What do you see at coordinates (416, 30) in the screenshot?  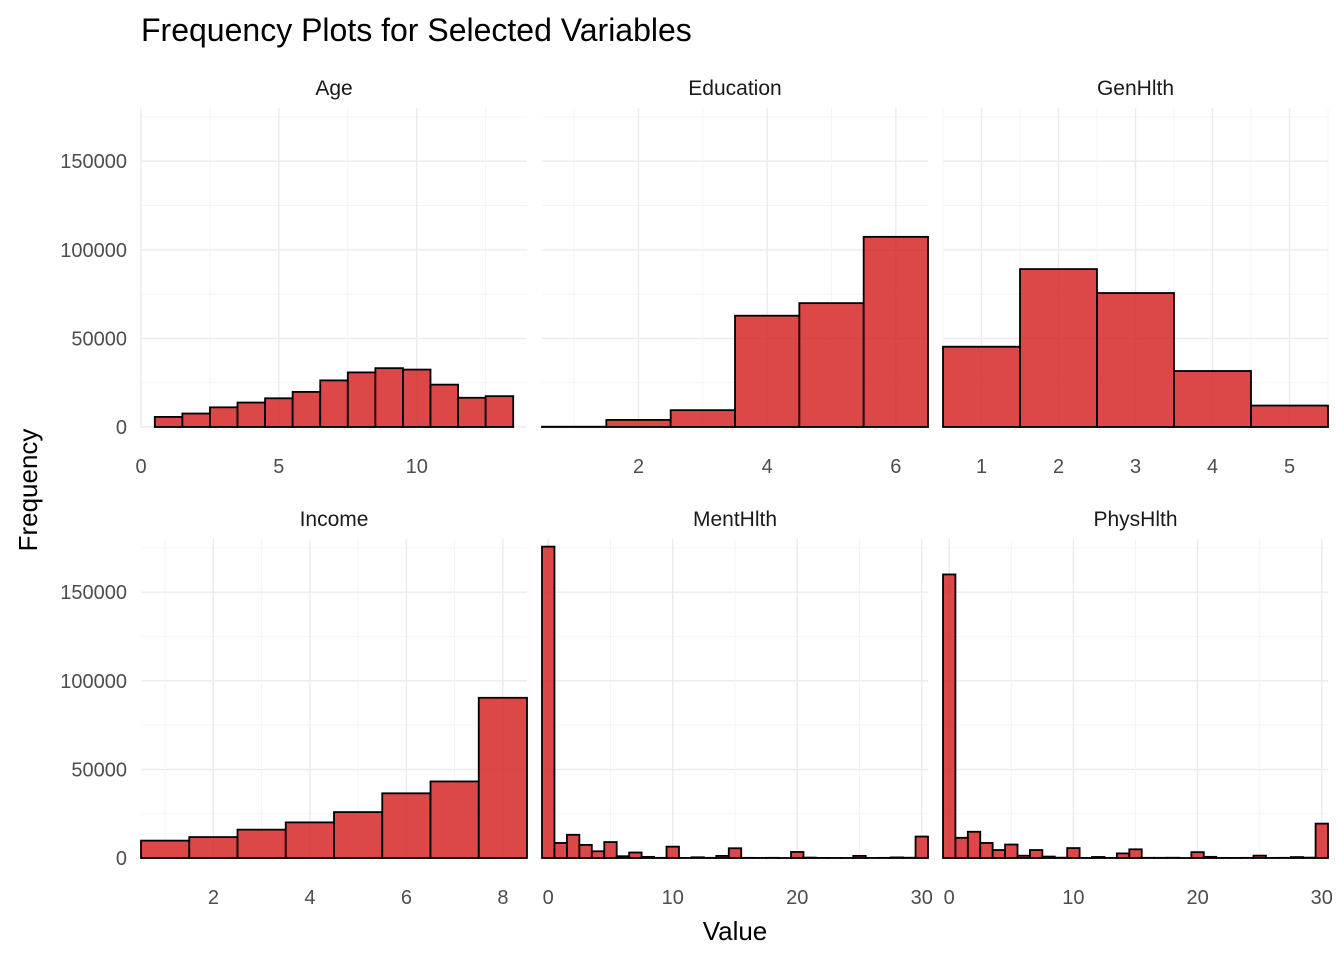 I see `chart-title: Frequency Plots for Selected Variables` at bounding box center [416, 30].